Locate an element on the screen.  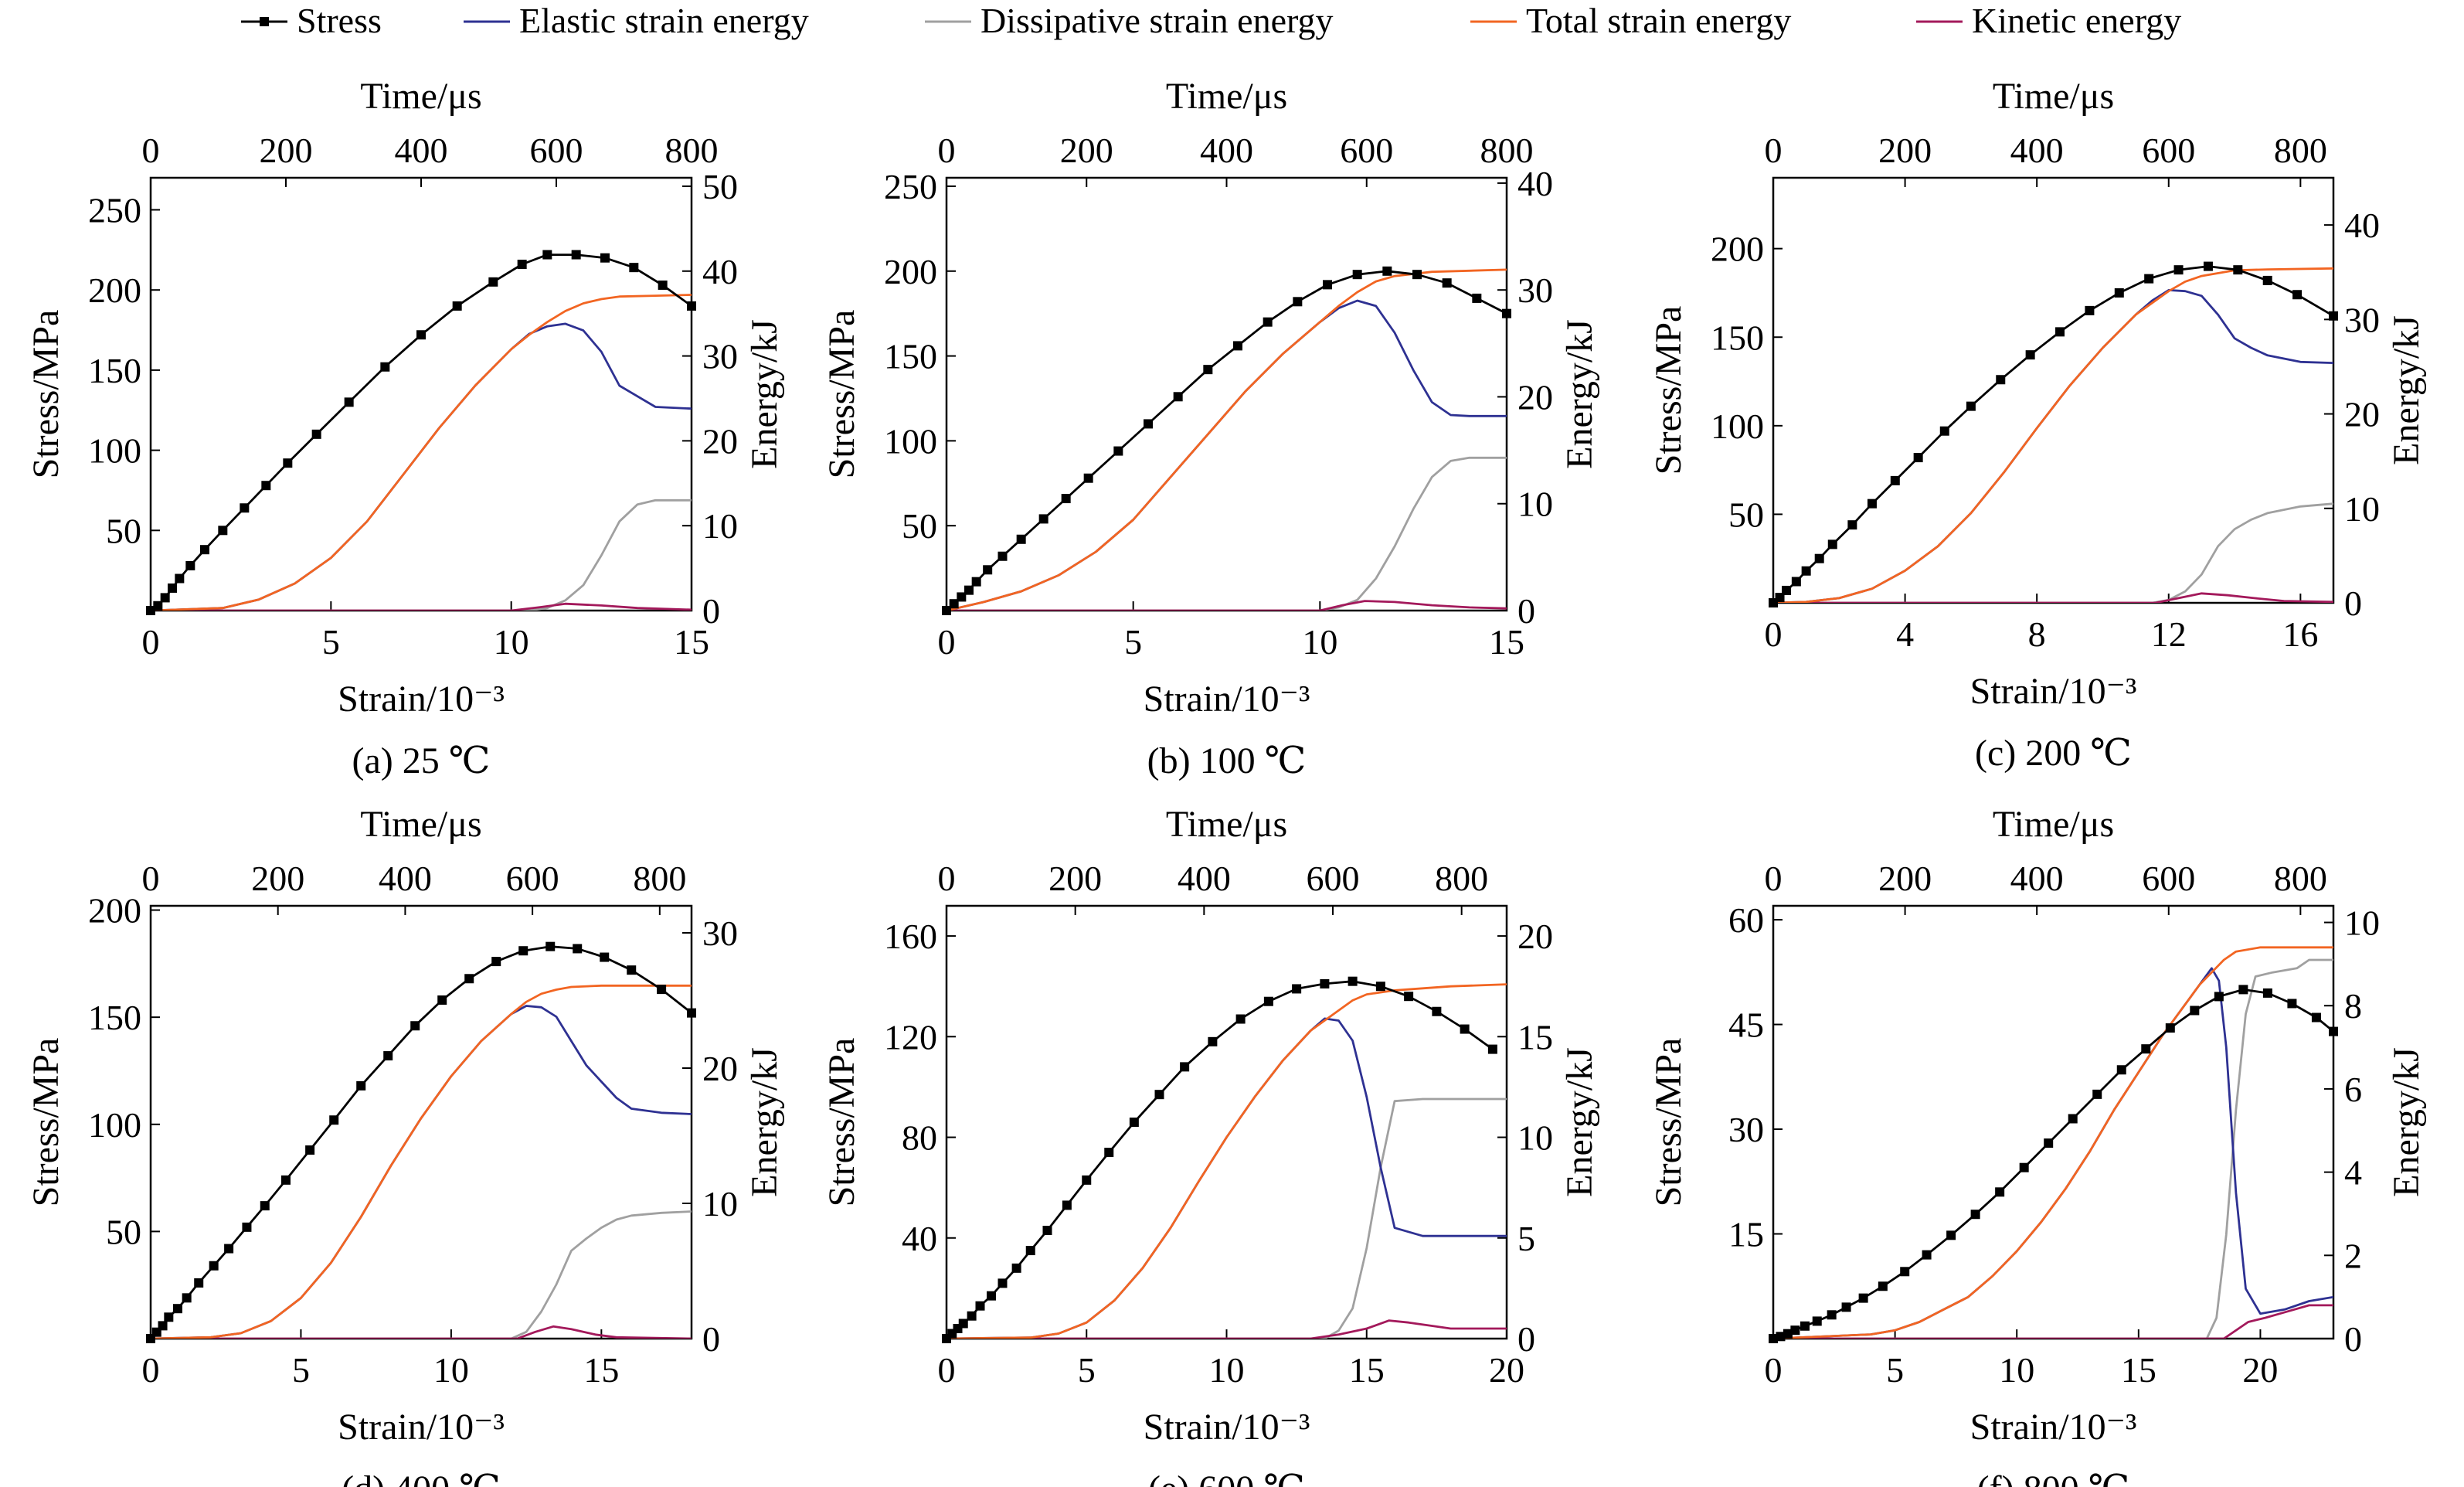
stress-tick-label: 40 is located at coordinates (919, 1238).